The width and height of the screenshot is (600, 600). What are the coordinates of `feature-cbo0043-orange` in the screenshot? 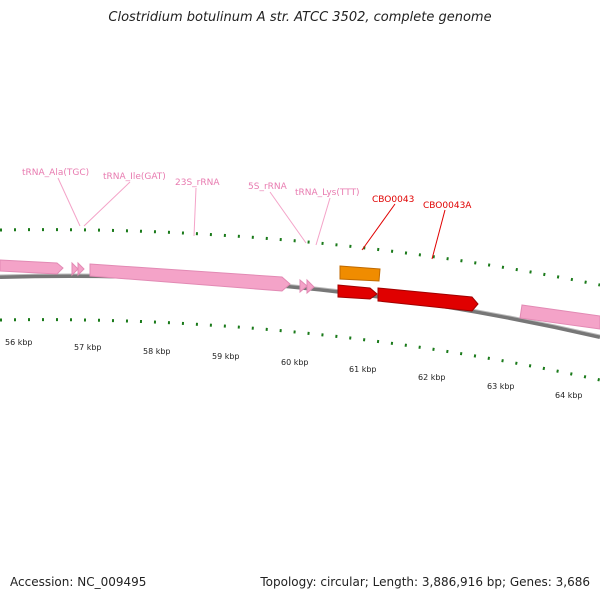 It's located at (360, 273).